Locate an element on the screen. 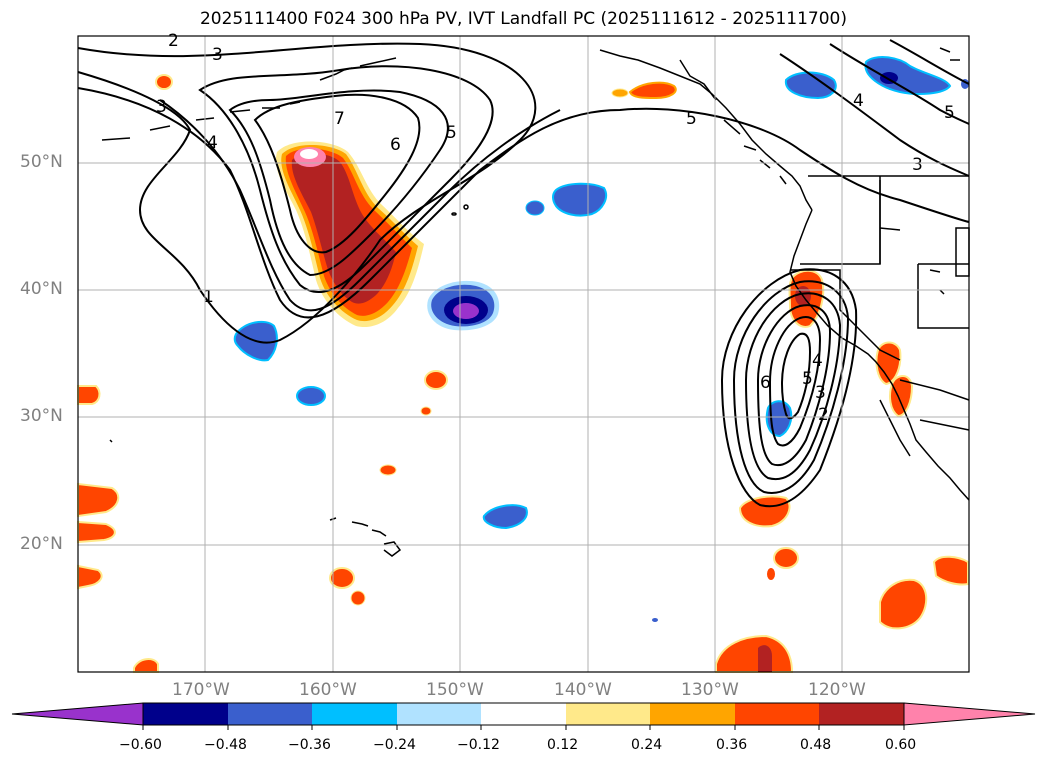 The width and height of the screenshot is (1047, 765). colorbar-tick-label: 0.48 is located at coordinates (816, 745).